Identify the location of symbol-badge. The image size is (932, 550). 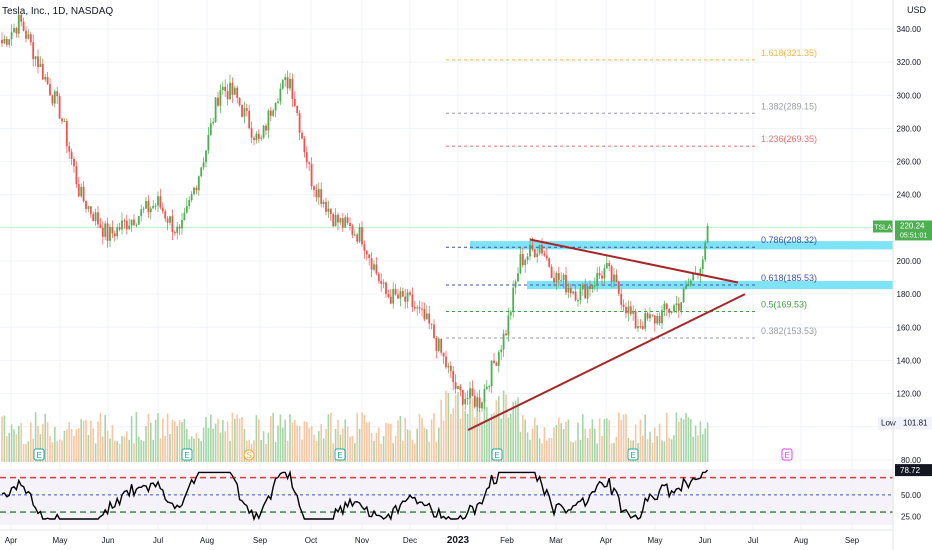
(883, 226).